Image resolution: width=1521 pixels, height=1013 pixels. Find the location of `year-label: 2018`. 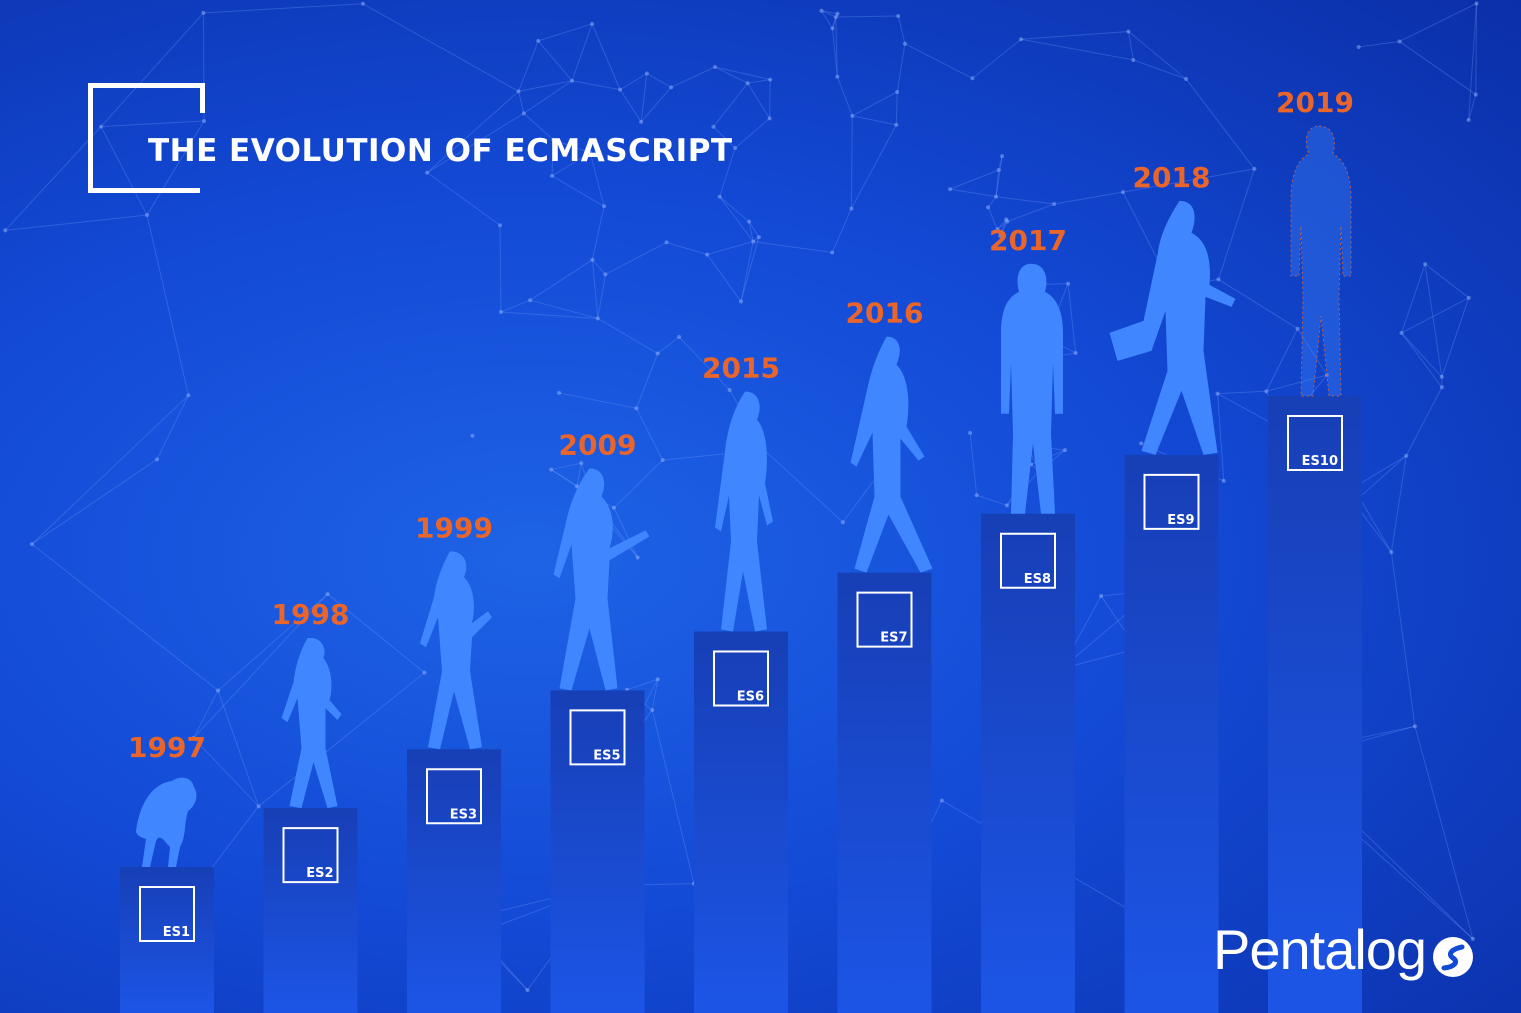

year-label: 2018 is located at coordinates (1172, 177).